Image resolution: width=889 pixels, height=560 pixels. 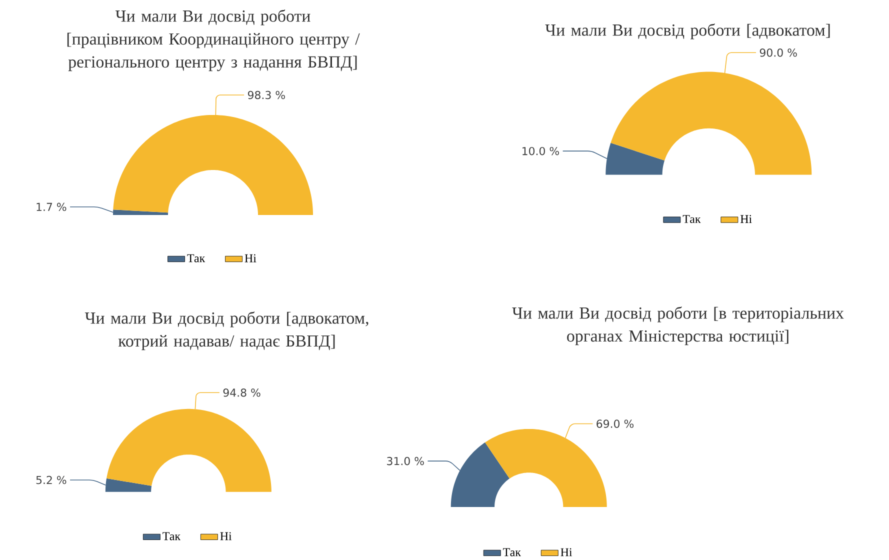 I want to click on data-label: 69.0 %, so click(x=615, y=424).